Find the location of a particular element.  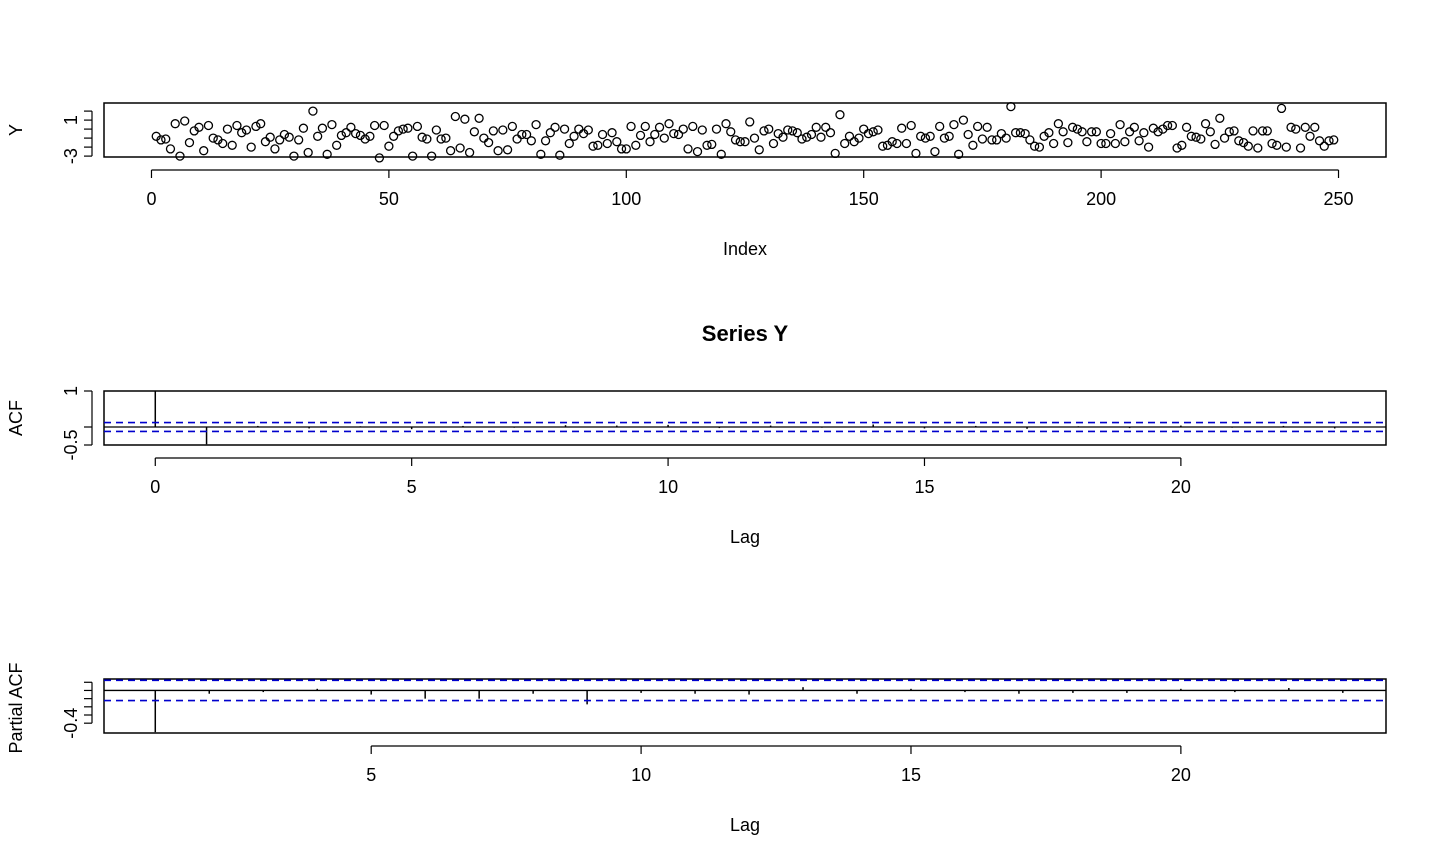

x-tick-label: 0 is located at coordinates (155, 487).